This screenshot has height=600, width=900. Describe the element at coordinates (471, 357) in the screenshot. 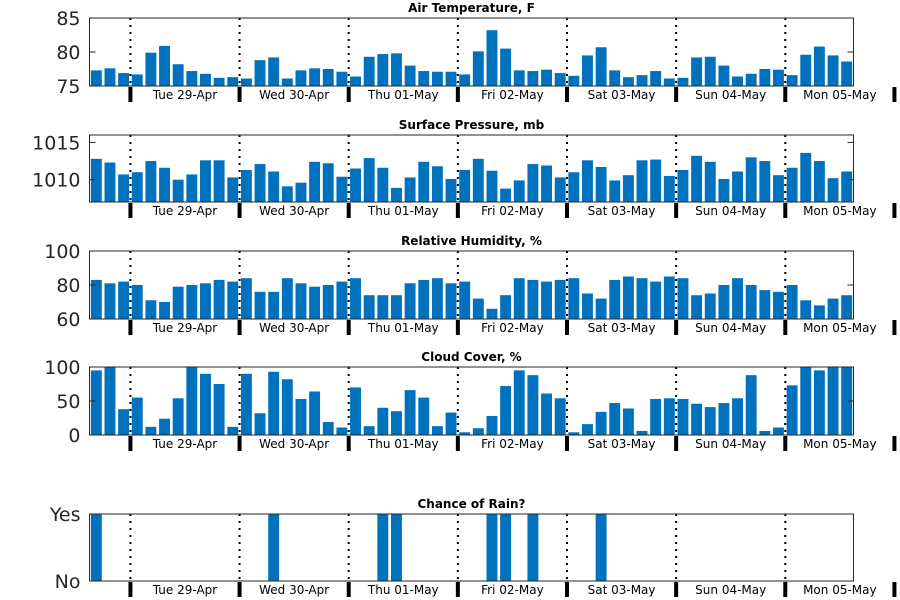

I see `panel-title: Cloud Cover, %` at that location.